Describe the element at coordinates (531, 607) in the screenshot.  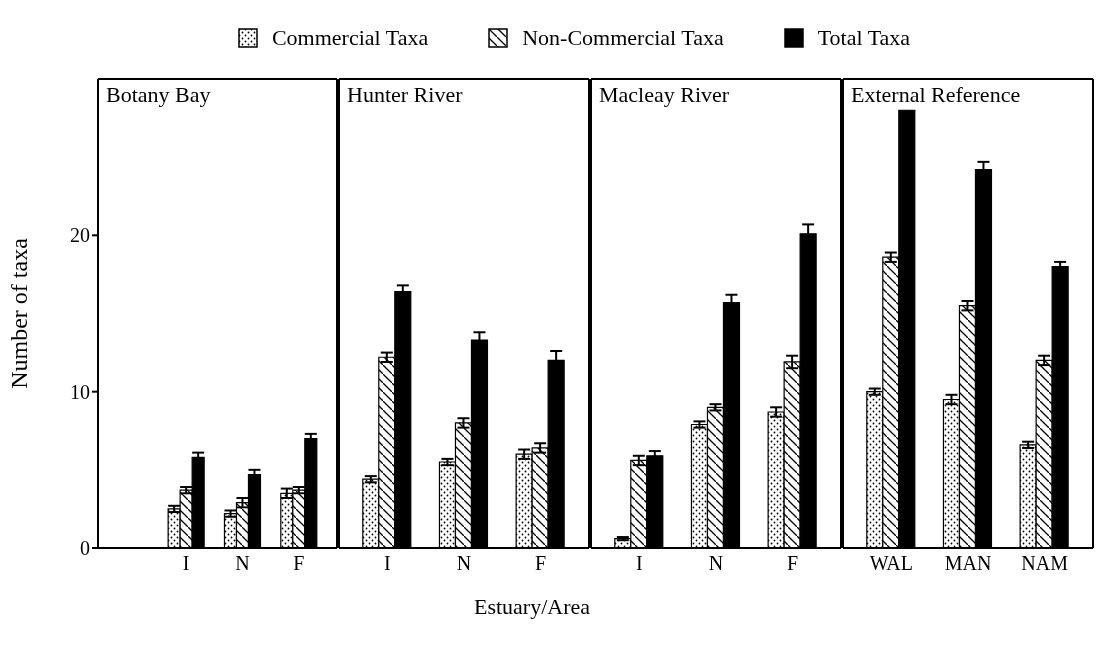
I see `x-axis-title: Estuary/Area` at that location.